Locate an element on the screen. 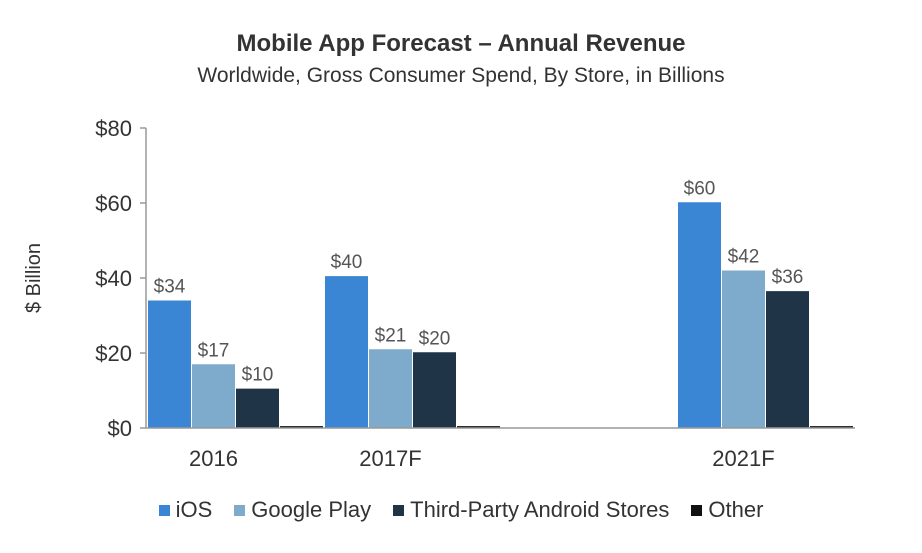 The height and width of the screenshot is (553, 922). legend-item: Third-Party Android Stores is located at coordinates (531, 510).